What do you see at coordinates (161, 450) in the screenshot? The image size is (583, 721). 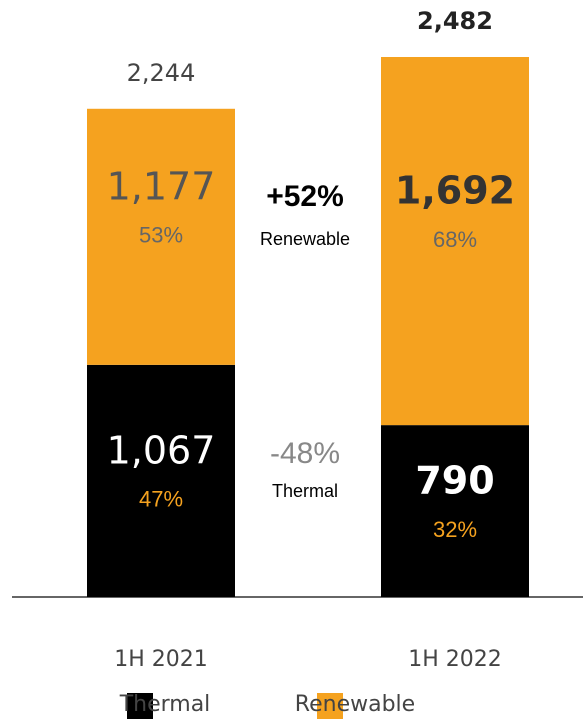 I see `value-label: 1,067` at bounding box center [161, 450].